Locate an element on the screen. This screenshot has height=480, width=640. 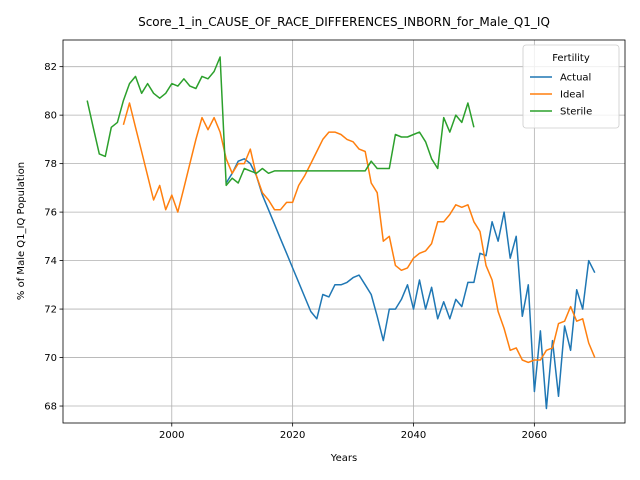
y-tick-label: 68 is located at coordinates (50, 407).